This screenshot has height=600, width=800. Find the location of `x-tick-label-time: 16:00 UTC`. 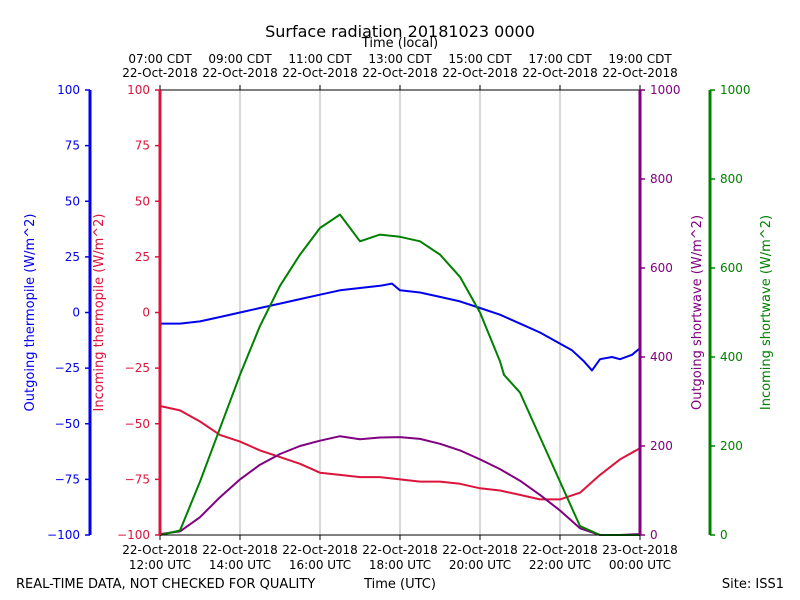

x-tick-label-time: 16:00 UTC is located at coordinates (320, 565).